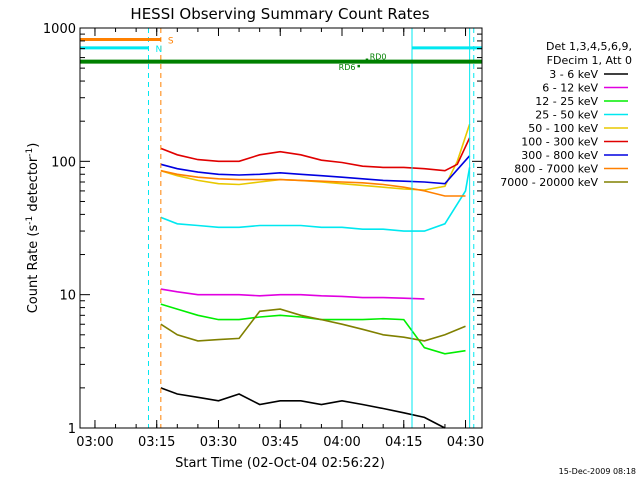 The image size is (640, 480). Describe the element at coordinates (280, 463) in the screenshot. I see `x-axis-label: Start Time (02-Oct-04 02:56:22)` at that location.